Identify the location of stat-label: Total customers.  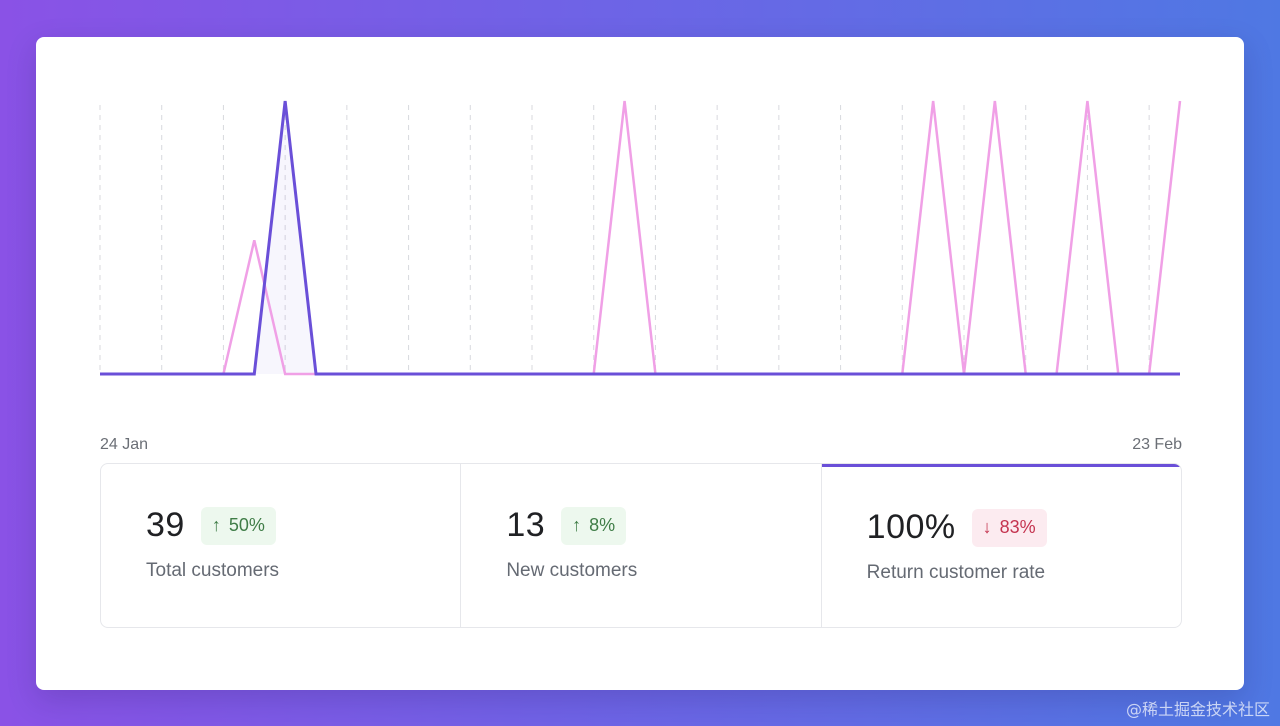
(213, 570).